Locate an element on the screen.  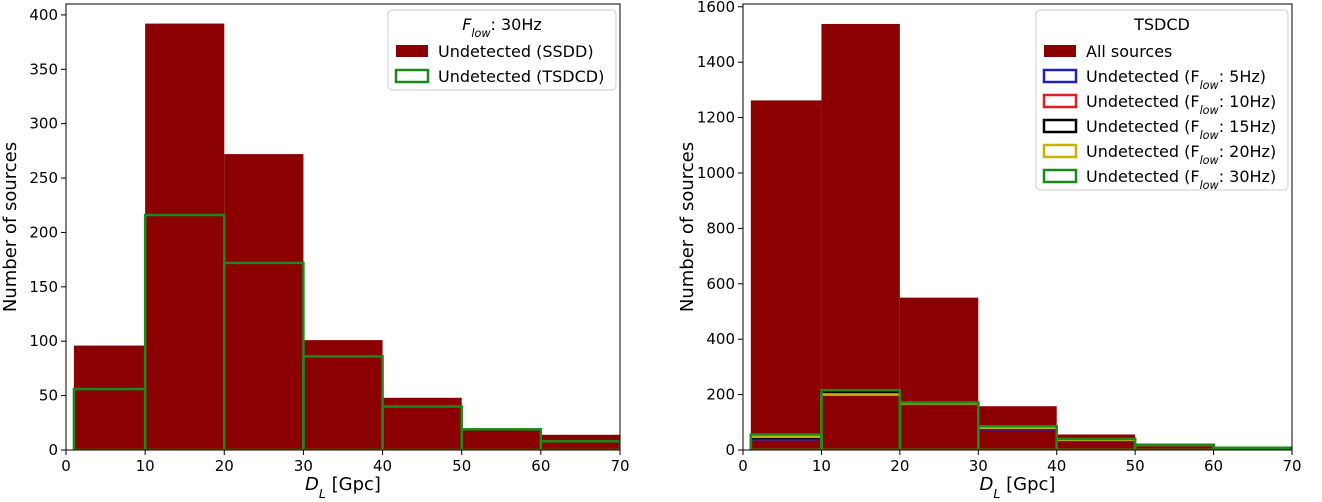
legend-label-0: All sources is located at coordinates (1129, 51).